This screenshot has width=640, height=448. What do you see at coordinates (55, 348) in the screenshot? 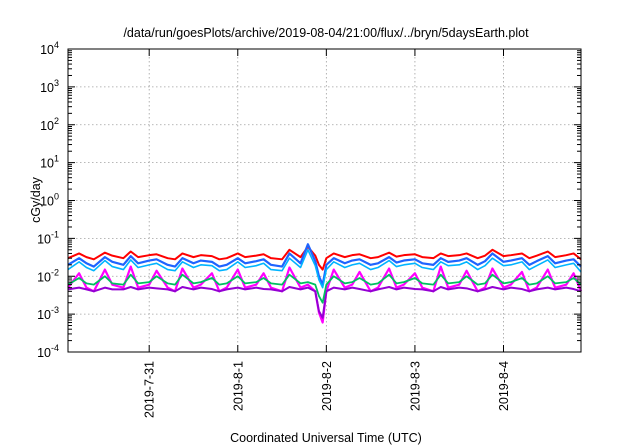
I see `y-tick-exponent: -4` at bounding box center [55, 348].